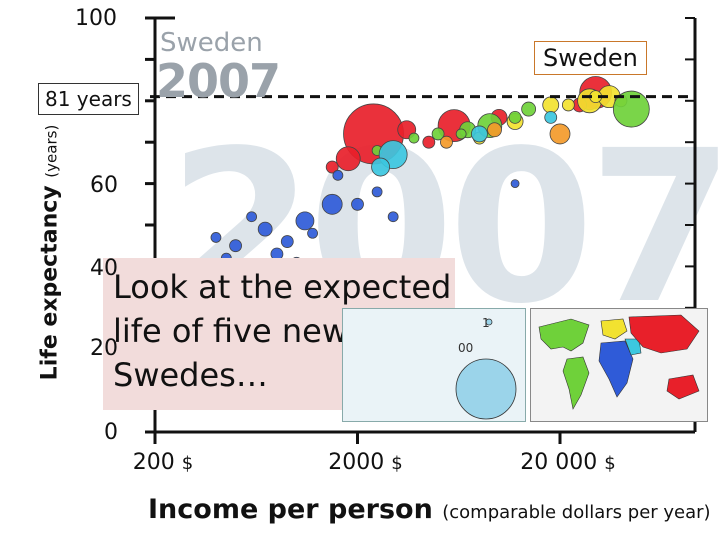 The width and height of the screenshot is (720, 540). What do you see at coordinates (50, 283) in the screenshot?
I see `y-axis-title-text: Life expectancy` at bounding box center [50, 283].